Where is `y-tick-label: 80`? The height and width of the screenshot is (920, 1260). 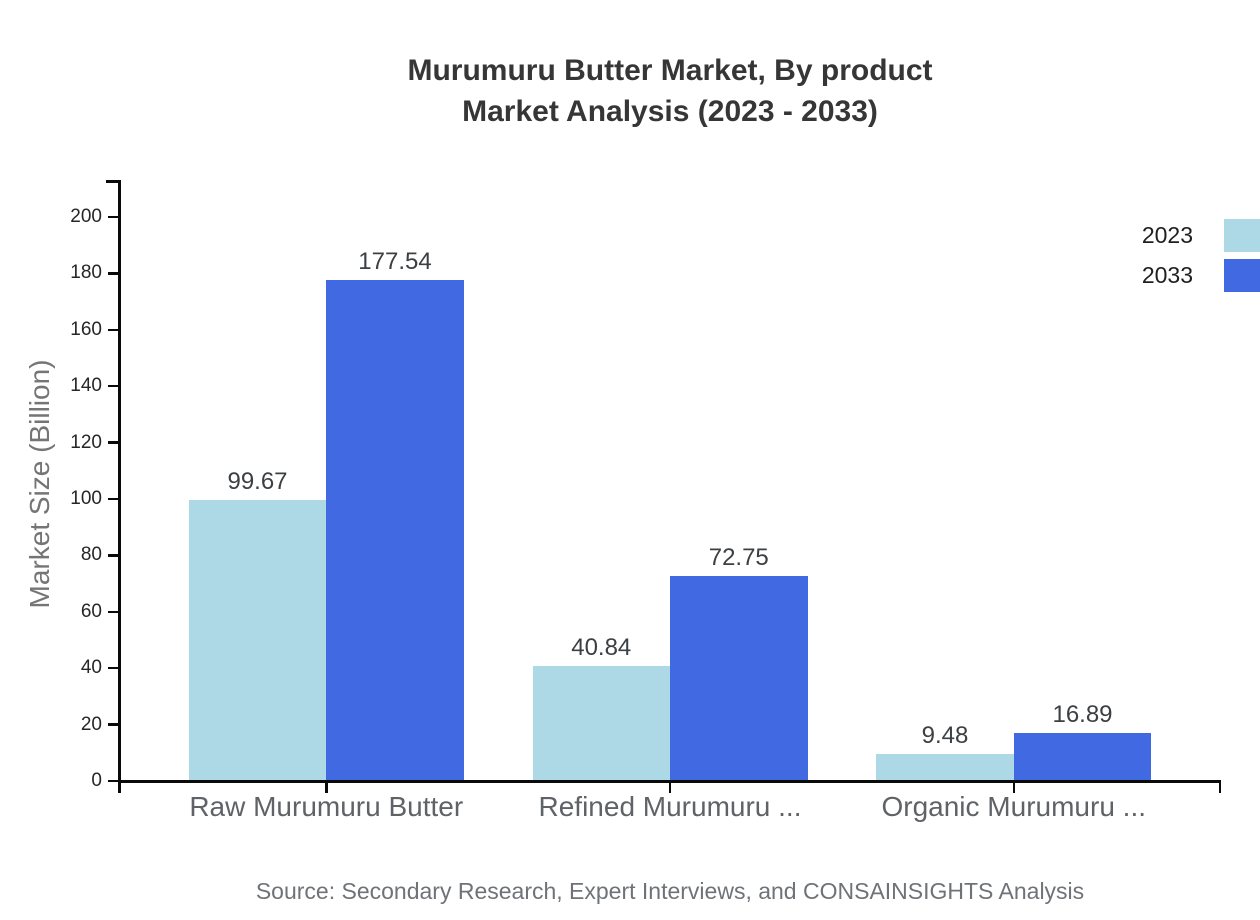
y-tick-label: 80 is located at coordinates (91, 555).